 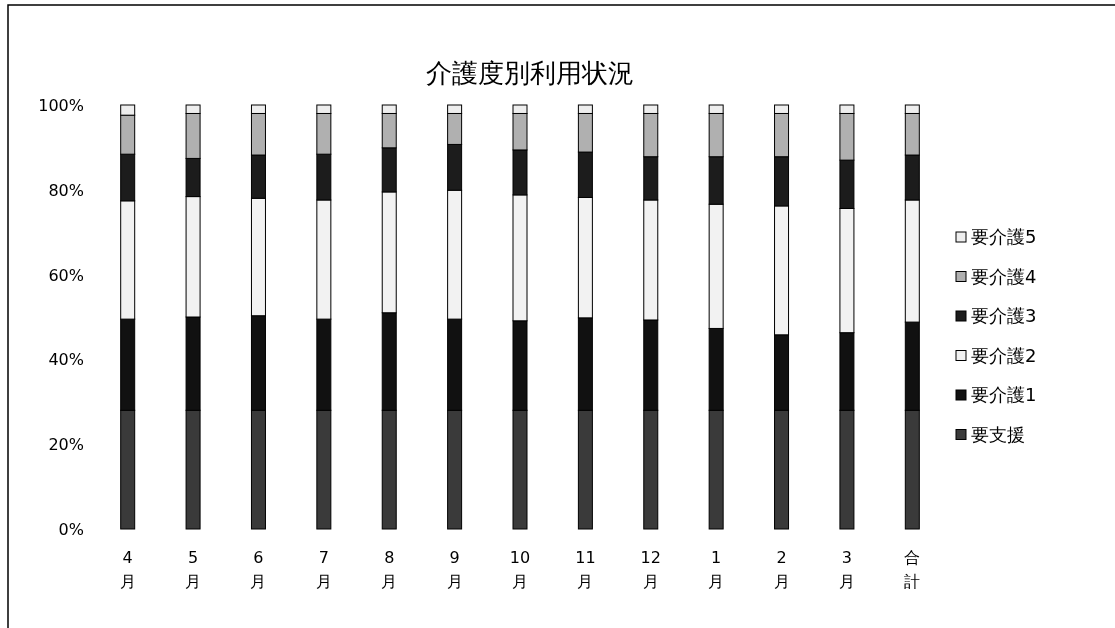 I want to click on y-tick-label: 60%, so click(x=66, y=275).